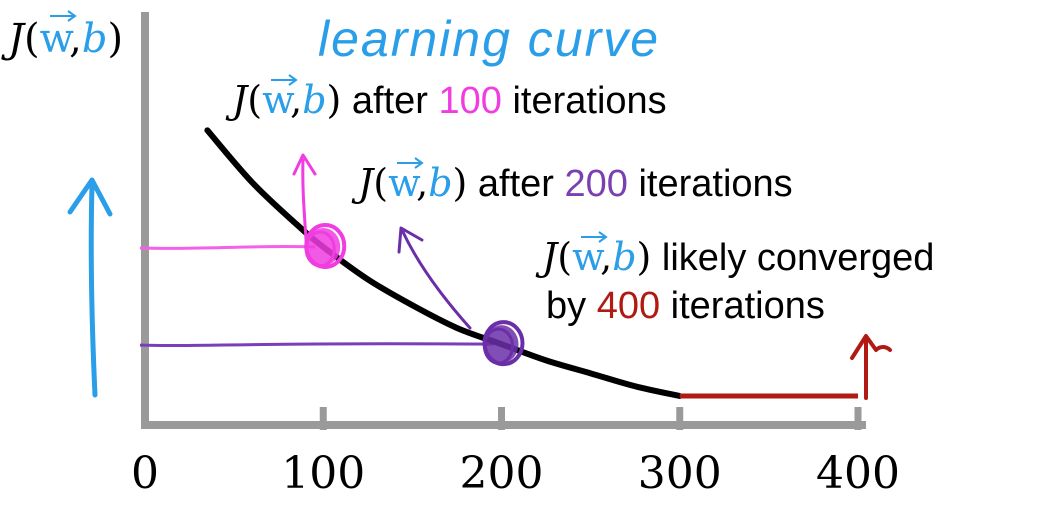 The width and height of the screenshot is (1053, 520). I want to click on annotation-200-iterations: J(w,b) after 200 iterations, so click(572, 183).